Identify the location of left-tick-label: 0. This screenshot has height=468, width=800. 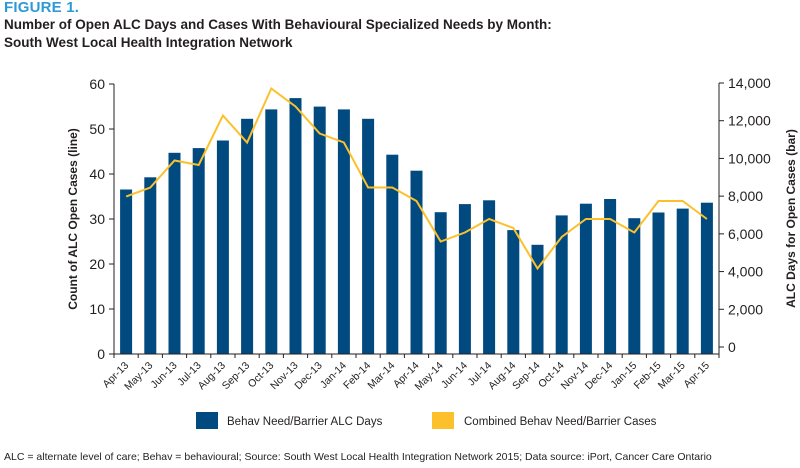
(101, 354).